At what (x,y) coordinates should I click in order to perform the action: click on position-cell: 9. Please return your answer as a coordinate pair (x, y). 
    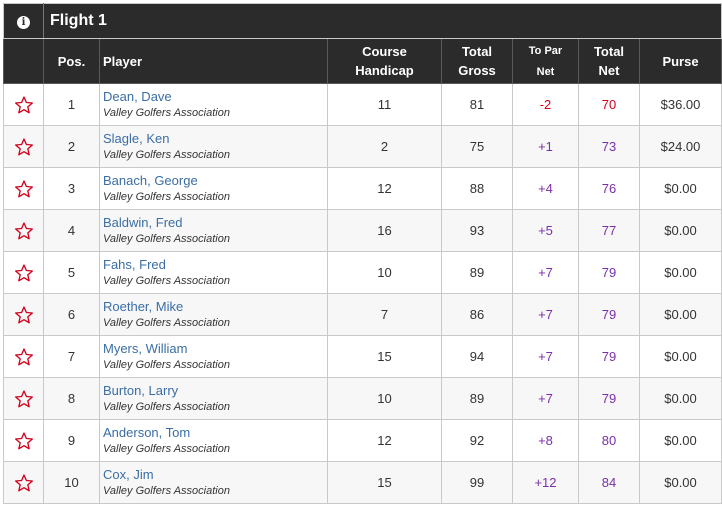
    Looking at the image, I should click on (71, 440).